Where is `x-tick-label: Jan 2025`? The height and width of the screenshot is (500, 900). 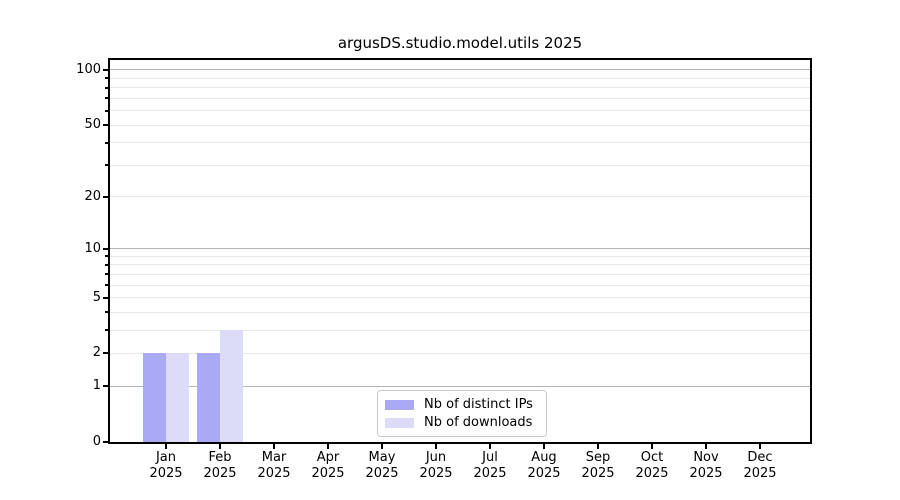
x-tick-label: Jan 2025 is located at coordinates (166, 466).